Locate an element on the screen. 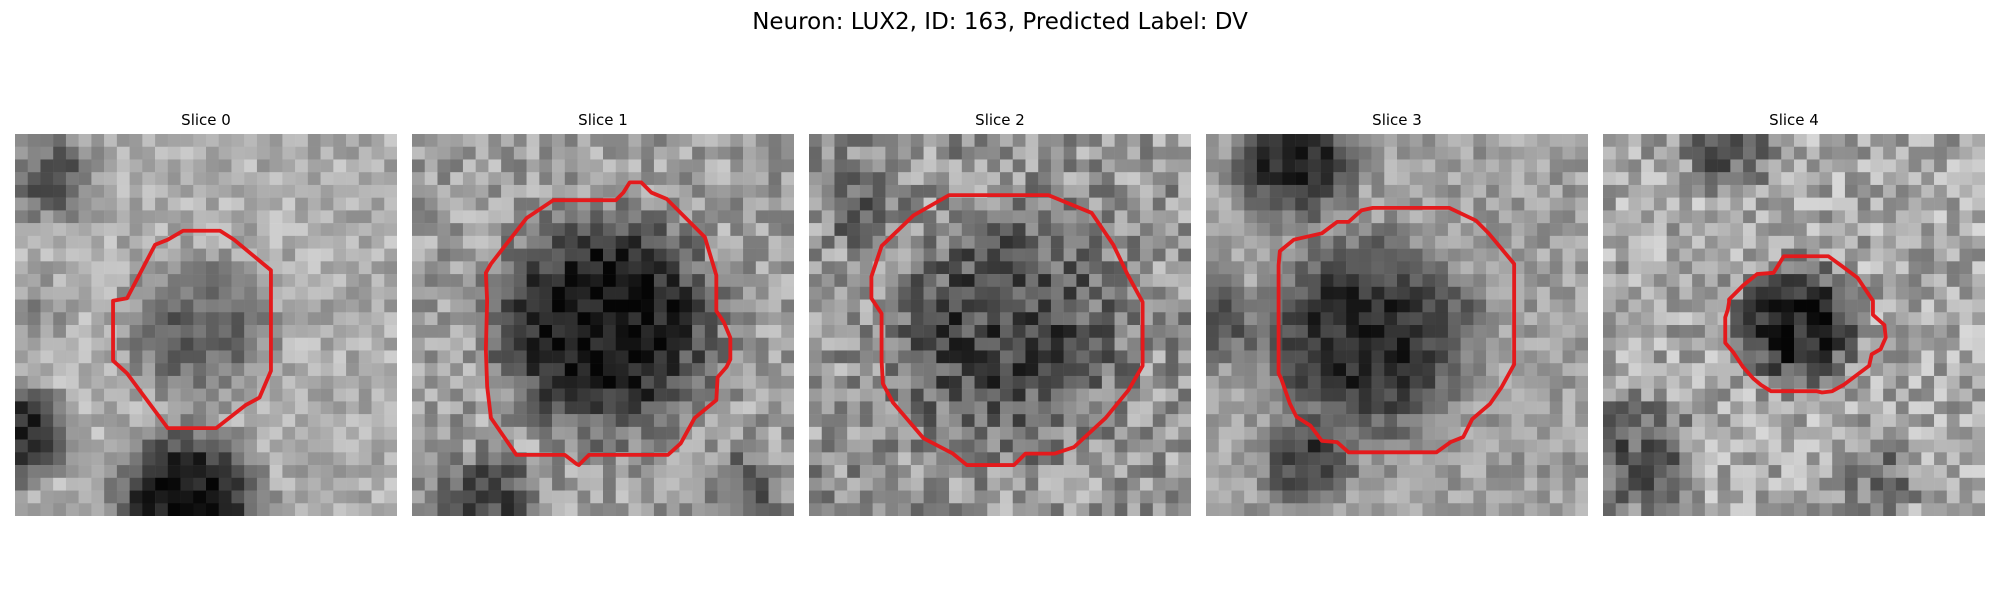 This screenshot has width=2000, height=600. slice-title-4: Slice 4 is located at coordinates (1794, 120).